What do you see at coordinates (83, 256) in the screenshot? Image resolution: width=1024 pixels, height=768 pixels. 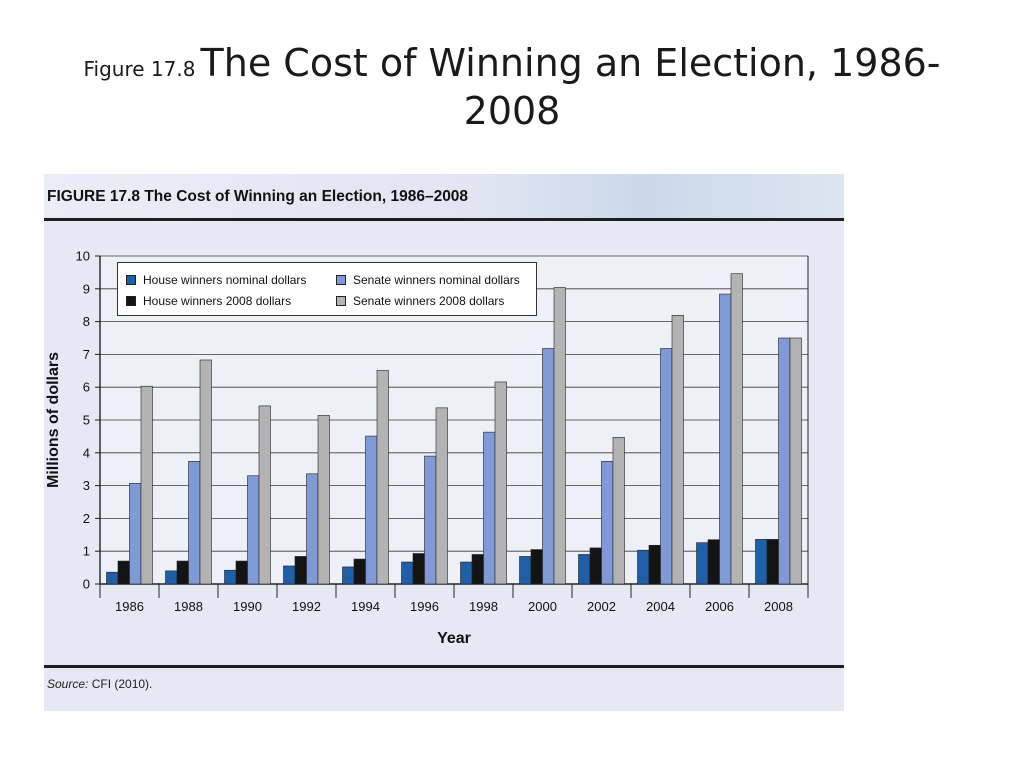 I see `y-tick-label: 10` at bounding box center [83, 256].